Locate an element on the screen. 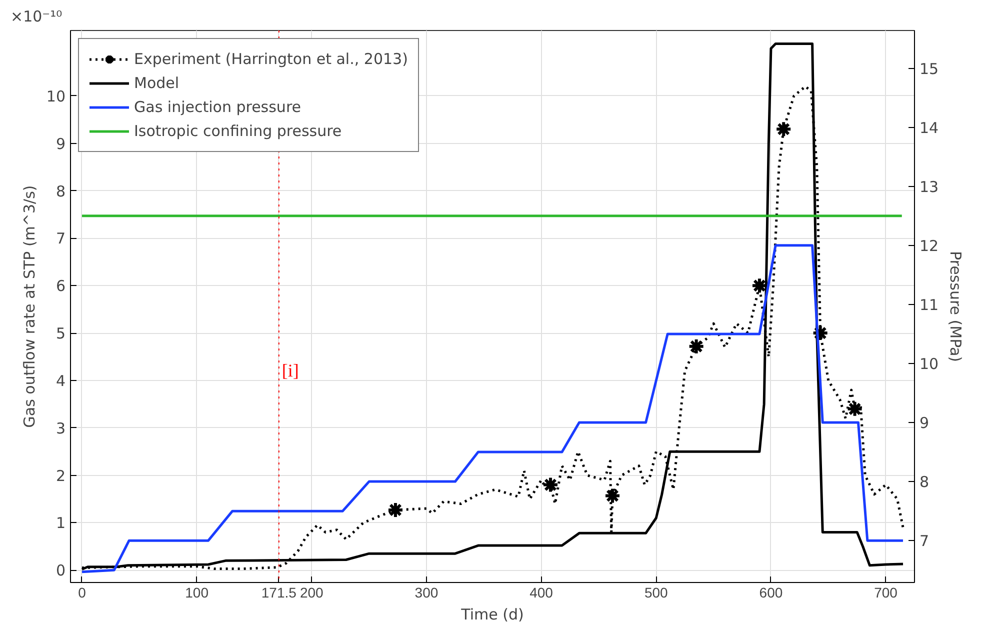 The width and height of the screenshot is (984, 642). y-tick-label: 3 is located at coordinates (61, 428).